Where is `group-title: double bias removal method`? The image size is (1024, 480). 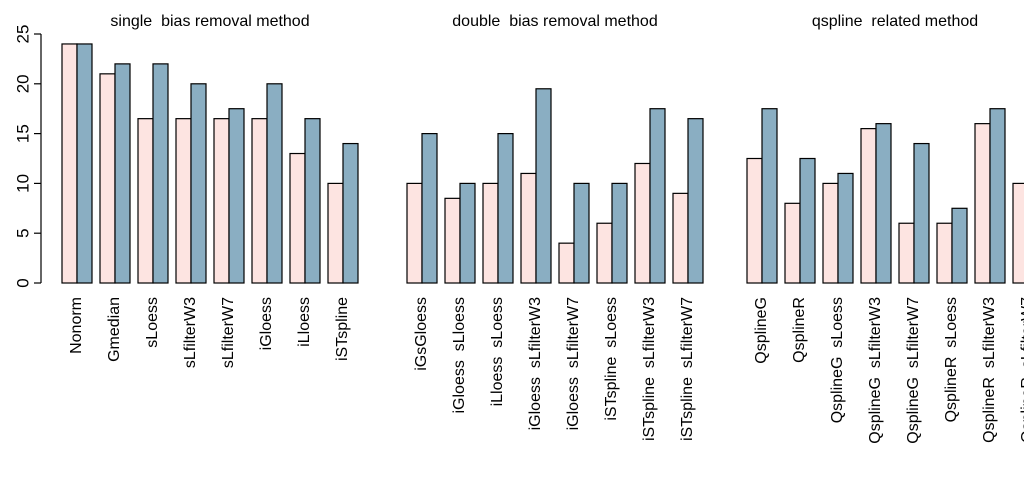 group-title: double bias removal method is located at coordinates (554, 21).